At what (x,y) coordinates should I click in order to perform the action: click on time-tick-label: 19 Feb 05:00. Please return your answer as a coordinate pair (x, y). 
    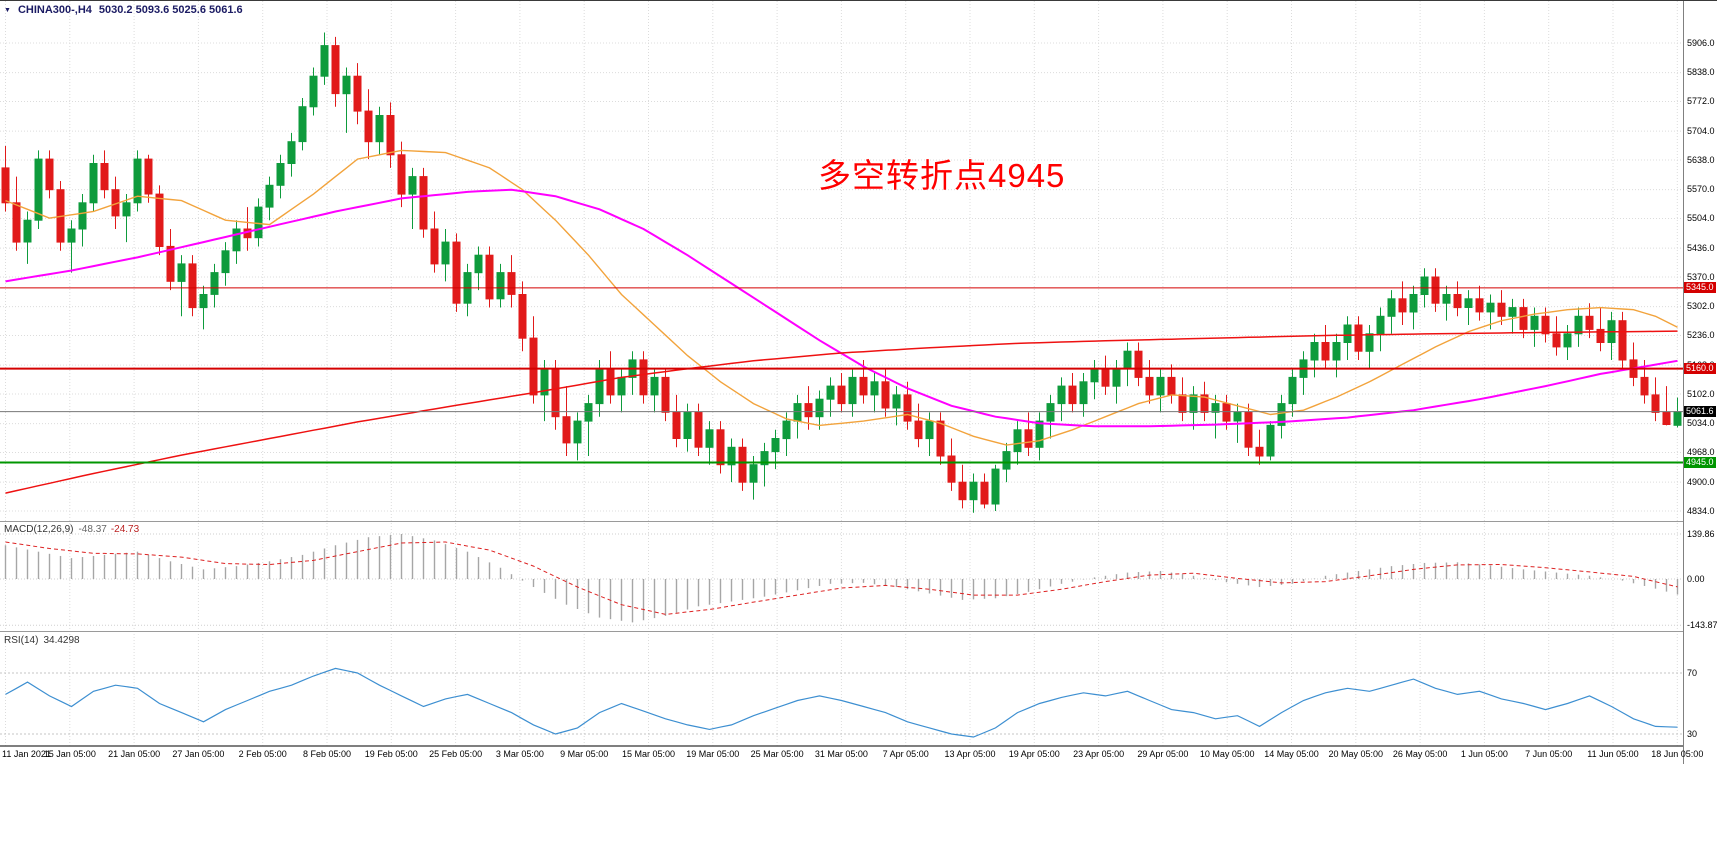
    Looking at the image, I should click on (391, 754).